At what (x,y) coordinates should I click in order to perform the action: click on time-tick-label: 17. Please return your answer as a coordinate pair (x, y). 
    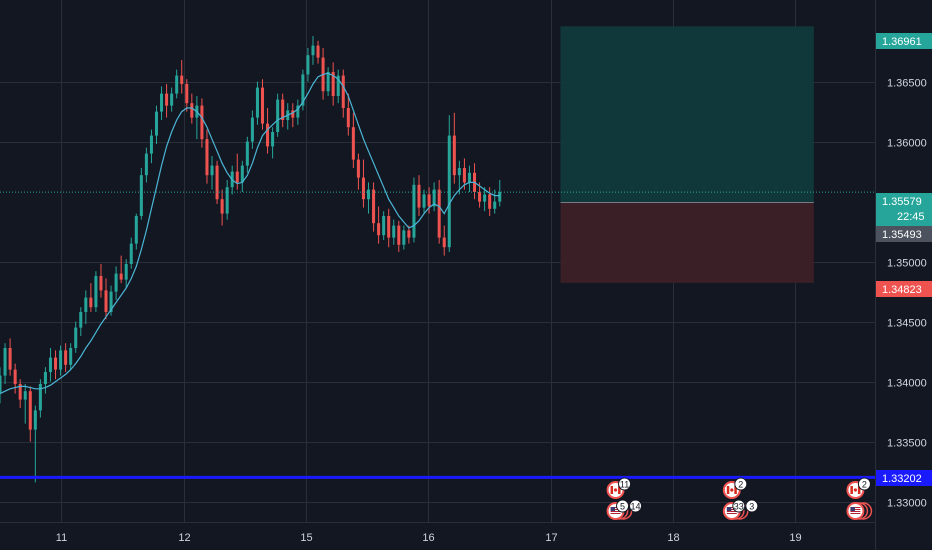
    Looking at the image, I should click on (551, 538).